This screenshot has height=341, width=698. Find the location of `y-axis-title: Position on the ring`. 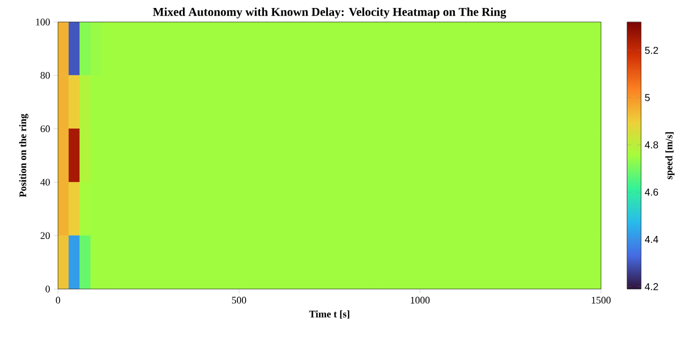

y-axis-title: Position on the ring is located at coordinates (23, 156).